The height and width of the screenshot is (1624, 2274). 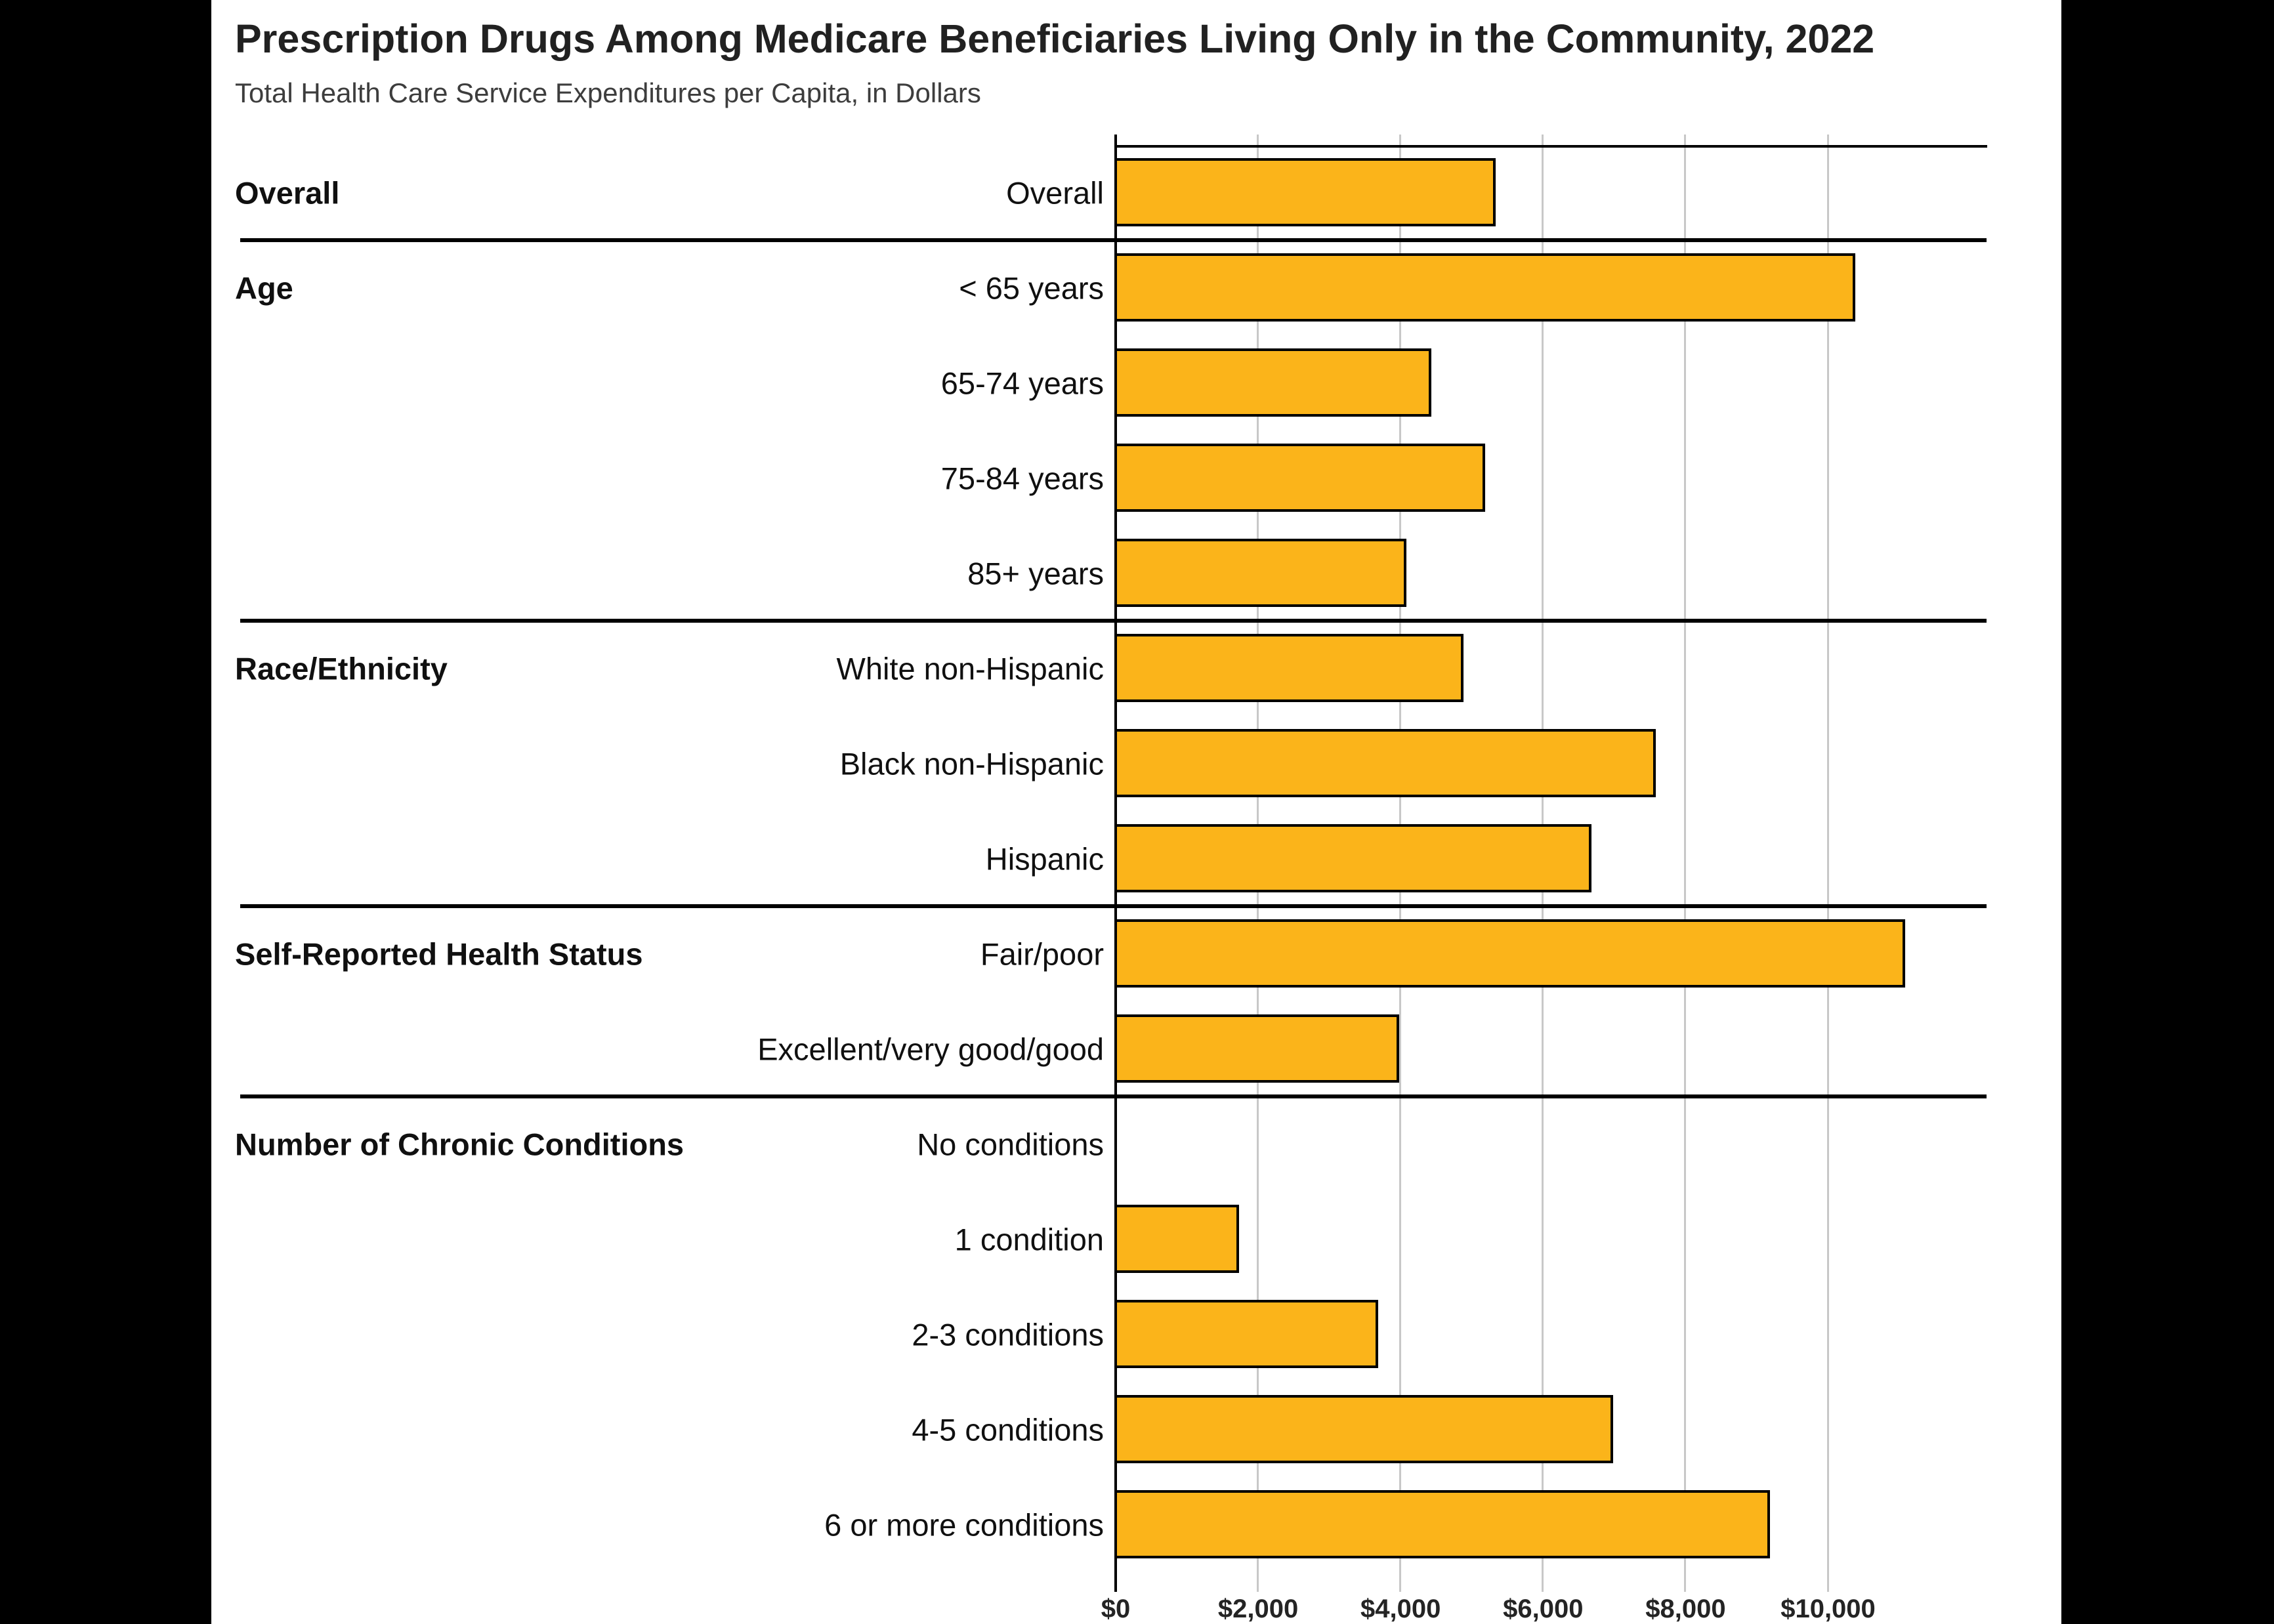 What do you see at coordinates (1008, 1429) in the screenshot?
I see `row-label: 4-5 conditions` at bounding box center [1008, 1429].